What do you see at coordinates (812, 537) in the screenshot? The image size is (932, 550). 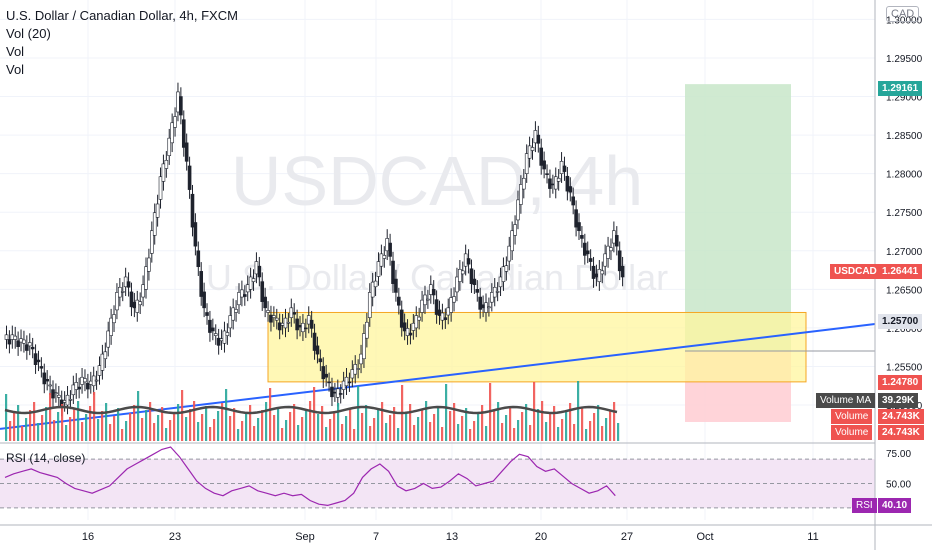 I see `x-tick-label: 11` at bounding box center [812, 537].